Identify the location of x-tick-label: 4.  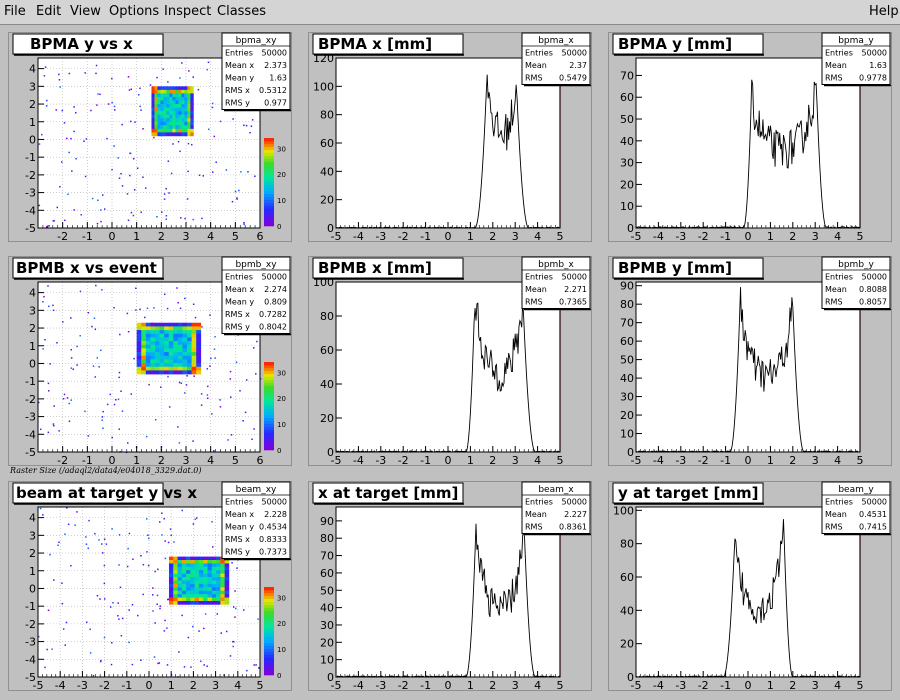
(537, 460).